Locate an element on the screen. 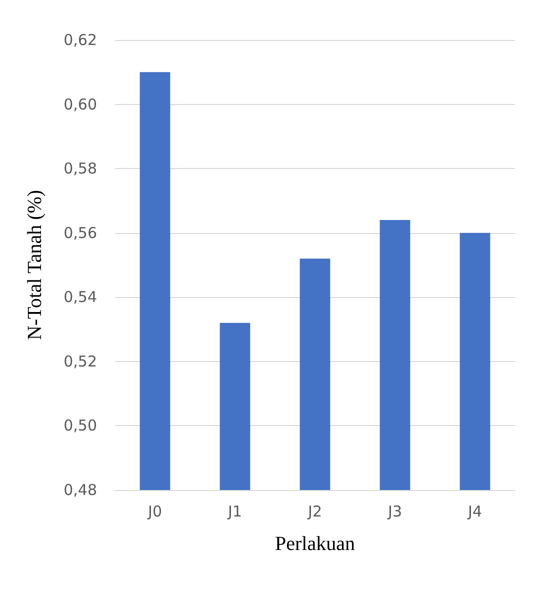 This screenshot has width=535, height=601. x-axis-title: Perlakuan is located at coordinates (315, 544).